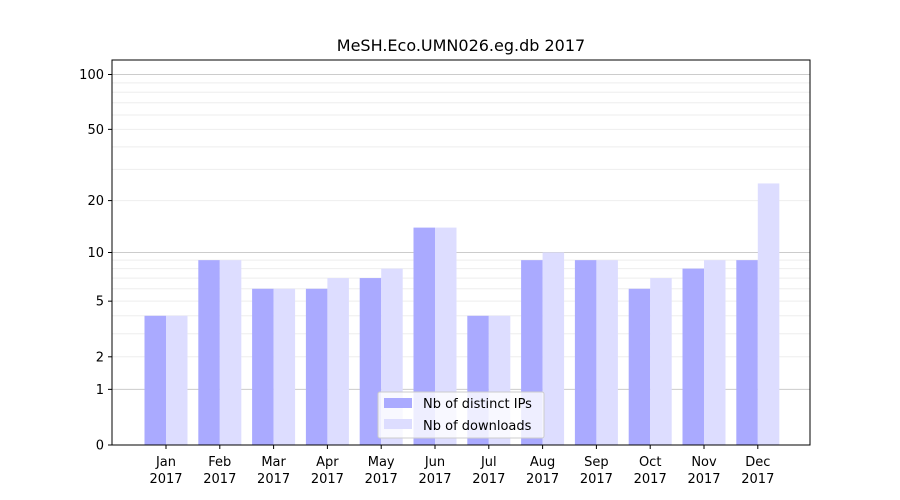 This screenshot has height=500, width=900. I want to click on x-tick-label-month: Dec, so click(757, 462).